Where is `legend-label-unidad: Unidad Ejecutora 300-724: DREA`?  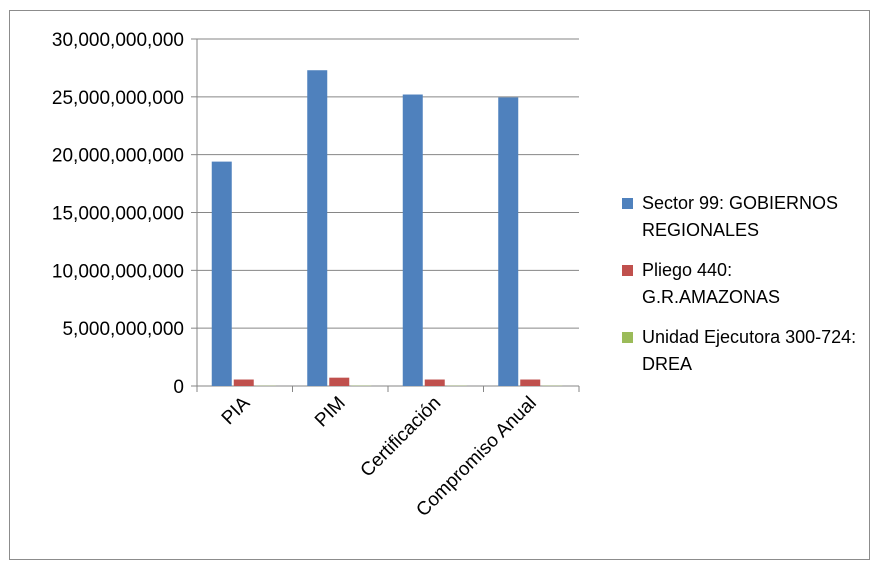 legend-label-unidad: Unidad Ejecutora 300-724: DREA is located at coordinates (749, 350).